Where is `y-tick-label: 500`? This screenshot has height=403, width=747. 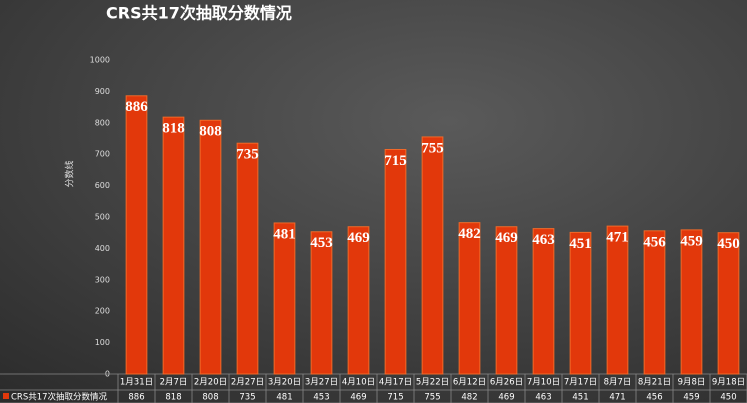
y-tick-label: 500 is located at coordinates (102, 217).